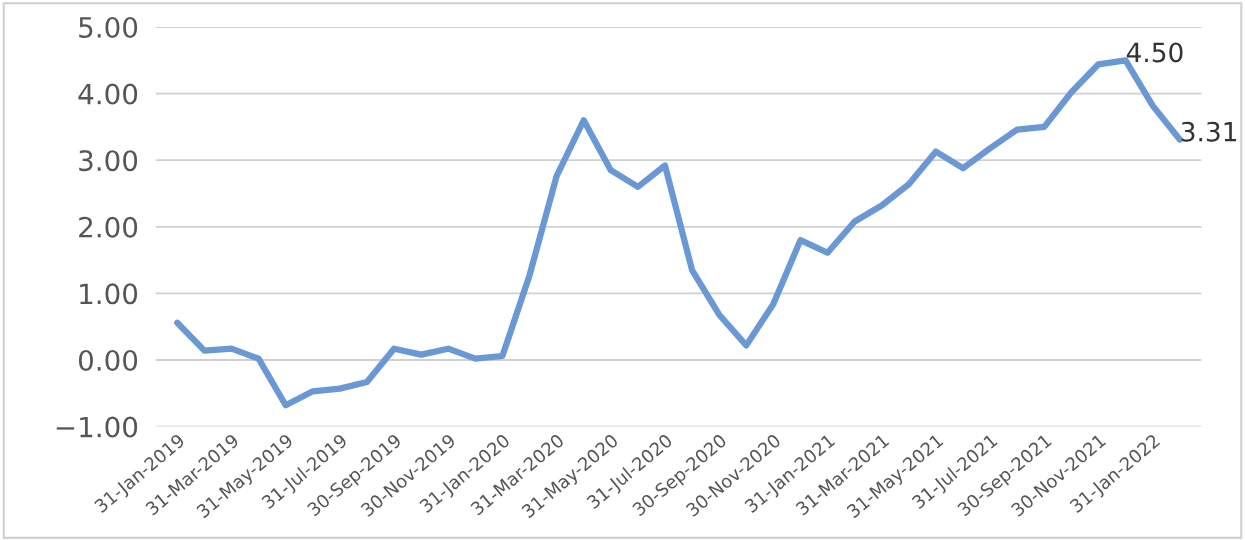 The height and width of the screenshot is (540, 1245). Describe the element at coordinates (108, 161) in the screenshot. I see `y-tick-label: 3.00` at that location.